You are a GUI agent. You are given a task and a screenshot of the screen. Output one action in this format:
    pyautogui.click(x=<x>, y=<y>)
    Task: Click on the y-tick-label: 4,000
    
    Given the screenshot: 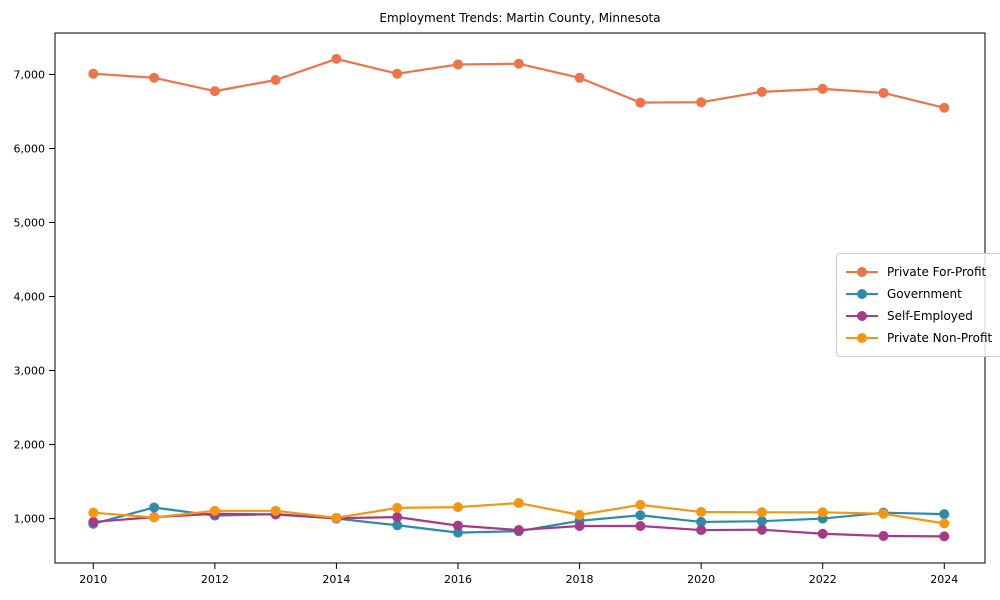 What is the action you would take?
    pyautogui.click(x=30, y=297)
    